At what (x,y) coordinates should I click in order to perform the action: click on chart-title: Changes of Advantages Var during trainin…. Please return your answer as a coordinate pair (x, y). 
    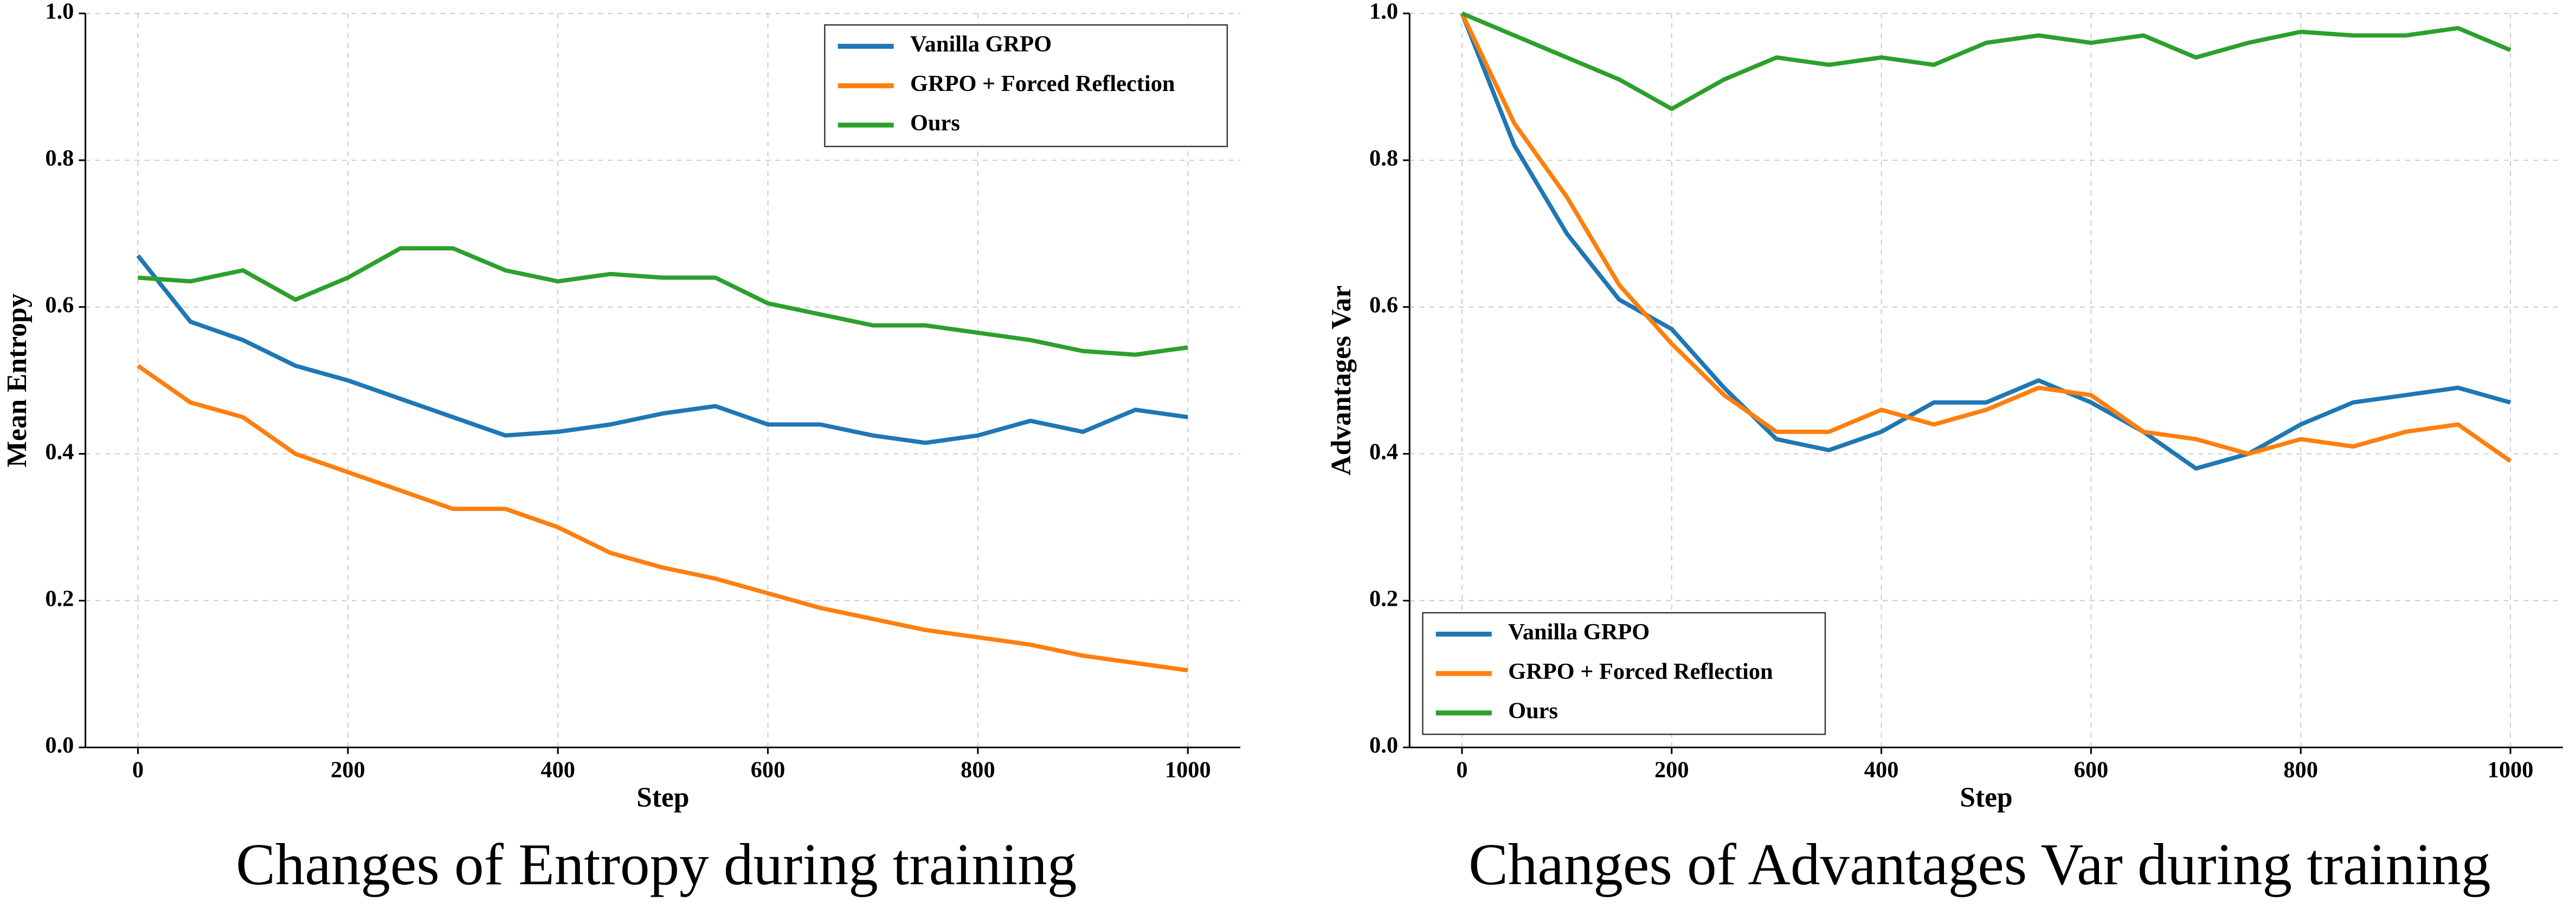
    Looking at the image, I should click on (1980, 864).